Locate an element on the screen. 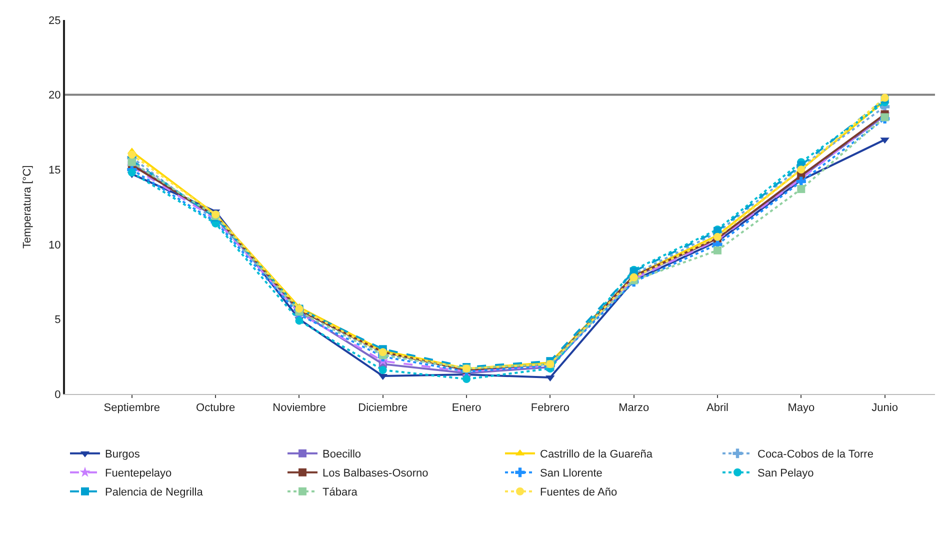  legend-label: San Llorente is located at coordinates (571, 474).